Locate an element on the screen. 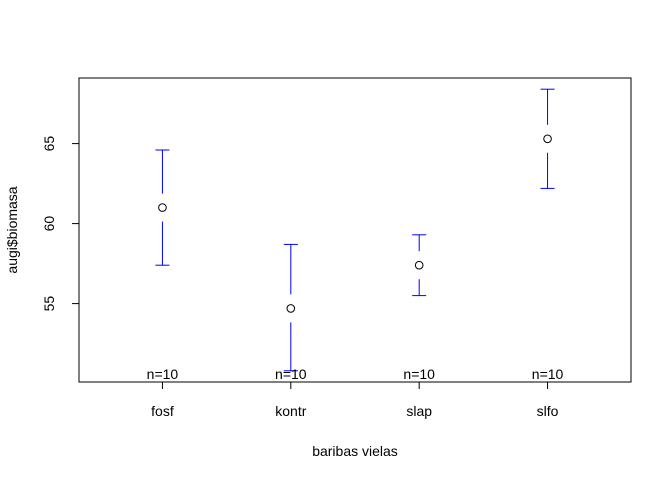 The height and width of the screenshot is (480, 672). x-axis: fosf kontr slap slfo is located at coordinates (355, 400).